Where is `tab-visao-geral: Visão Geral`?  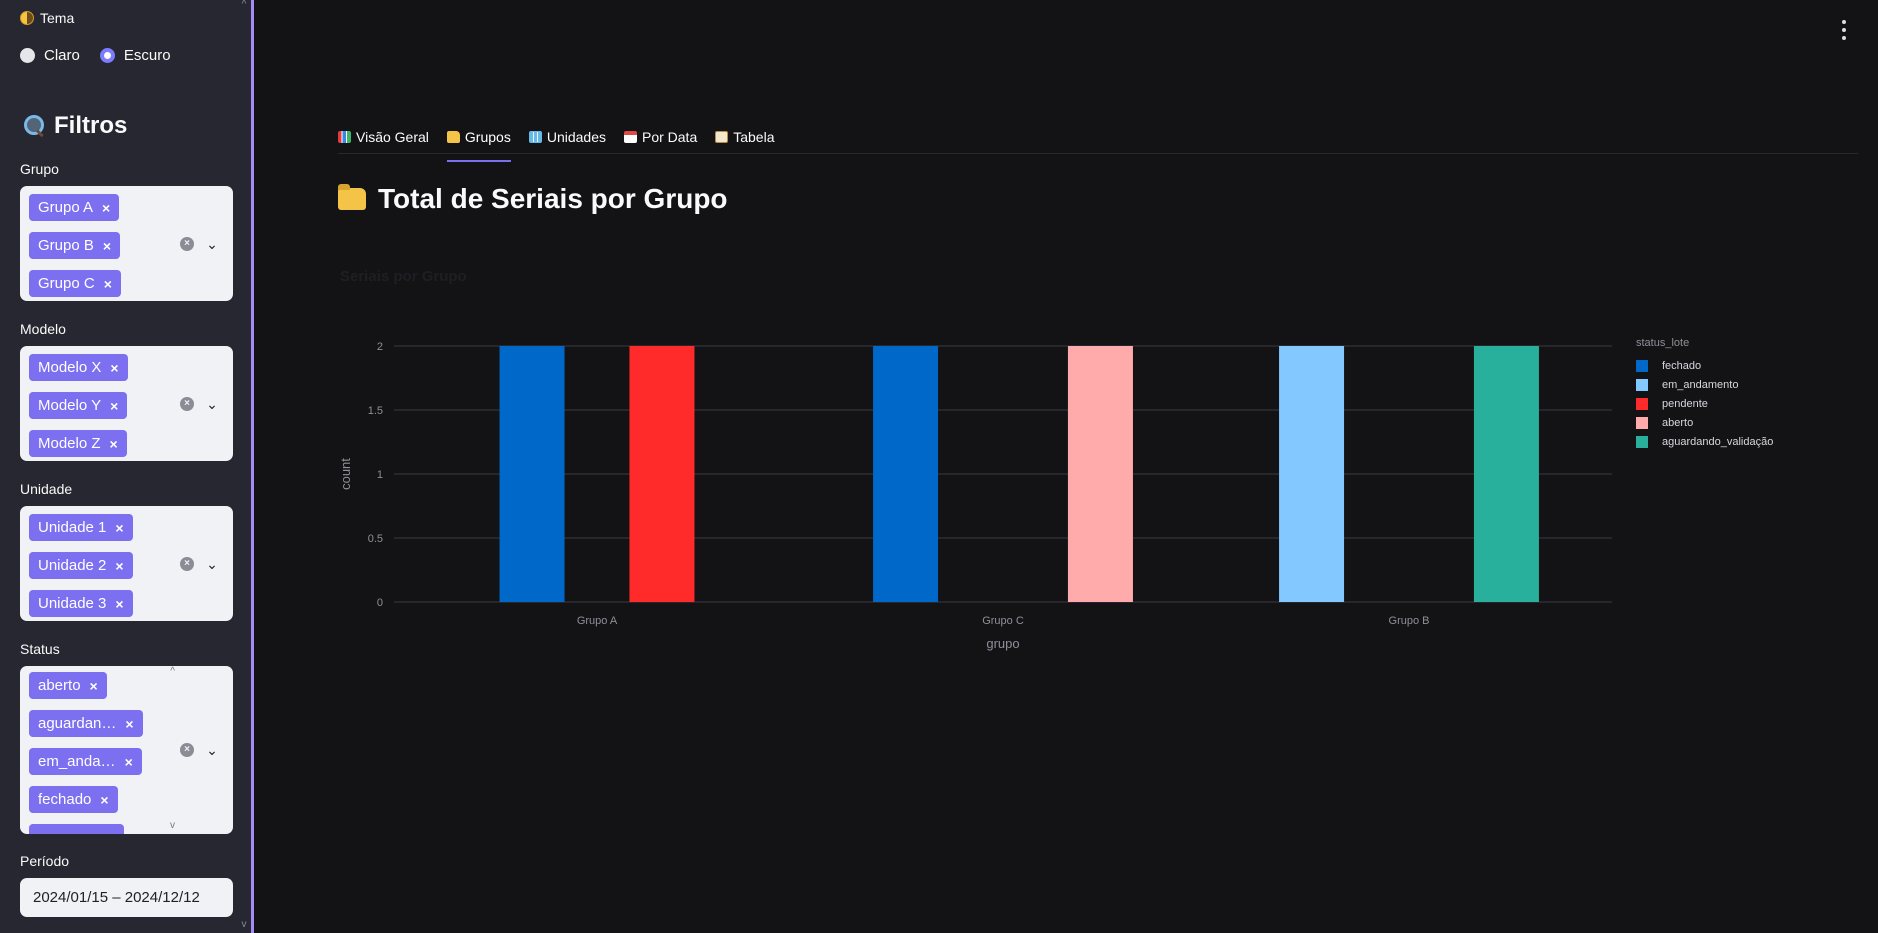
tab-visao-geral: Visão Geral is located at coordinates (383, 137).